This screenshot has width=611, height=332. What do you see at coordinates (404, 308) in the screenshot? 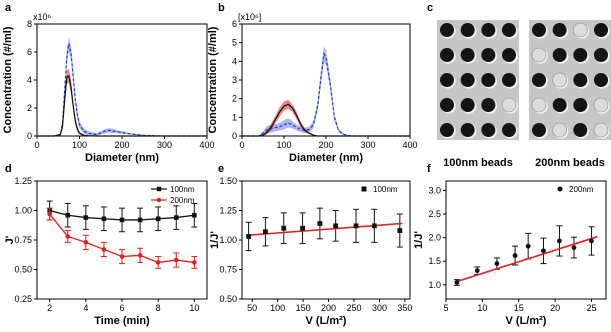
I see `x-tick-label: 350` at bounding box center [404, 308].